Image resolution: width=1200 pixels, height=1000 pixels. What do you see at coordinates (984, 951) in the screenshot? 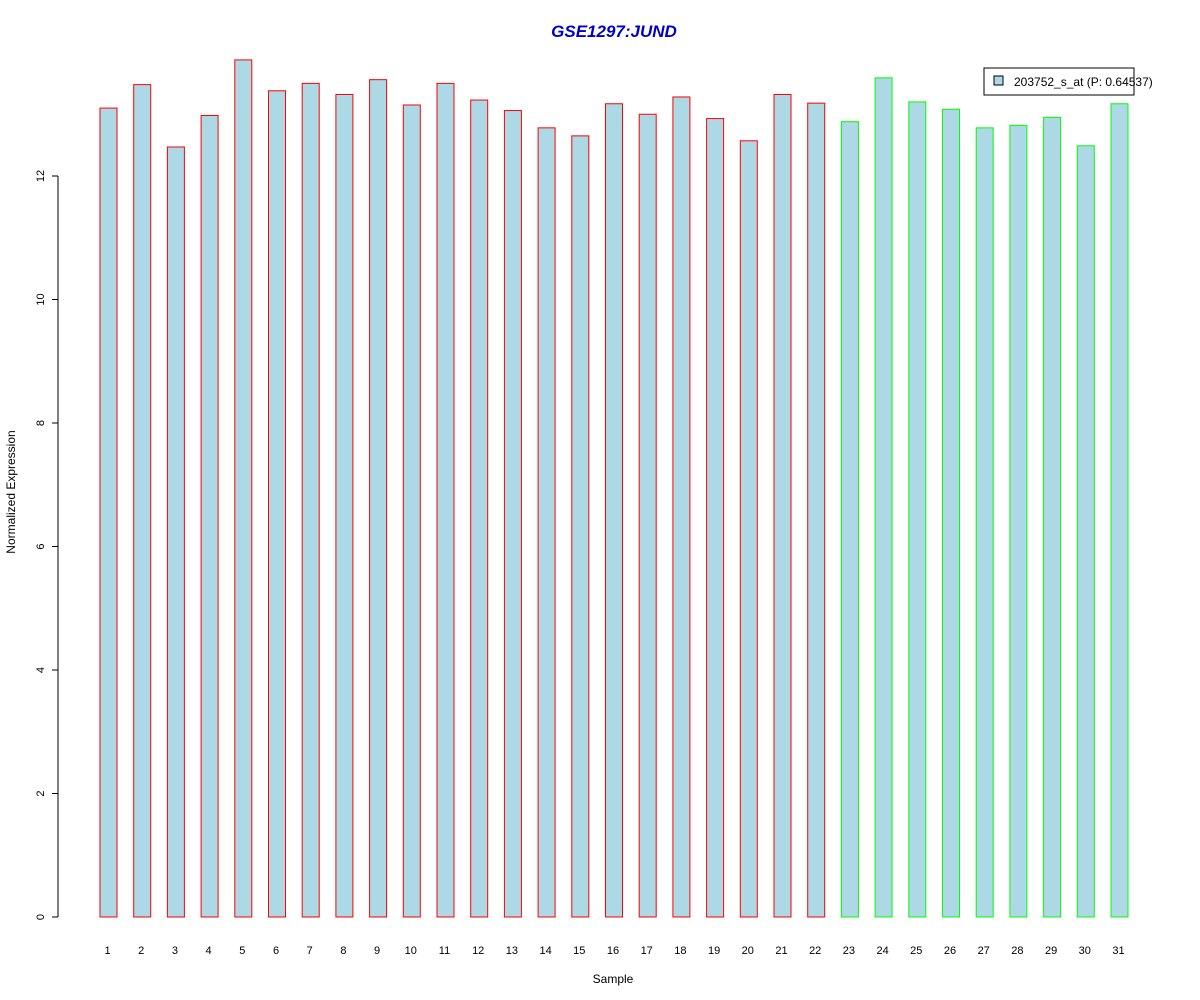
I see `x-tick-label: 27` at bounding box center [984, 951].